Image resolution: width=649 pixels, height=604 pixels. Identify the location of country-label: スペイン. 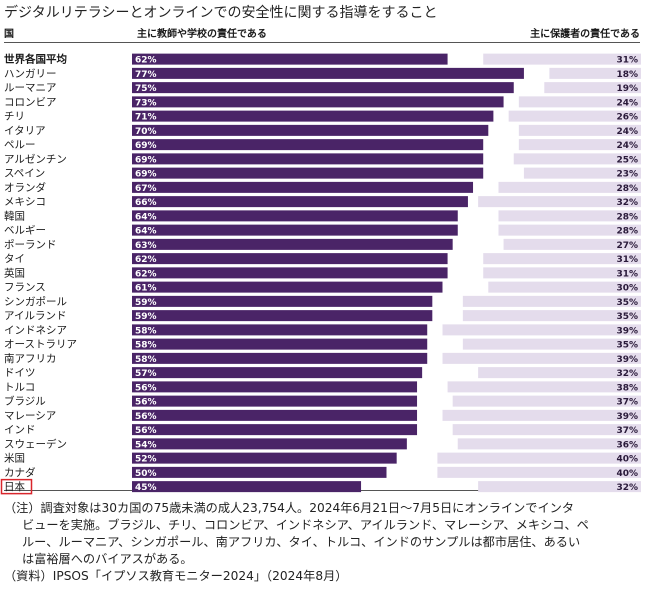
(24, 174).